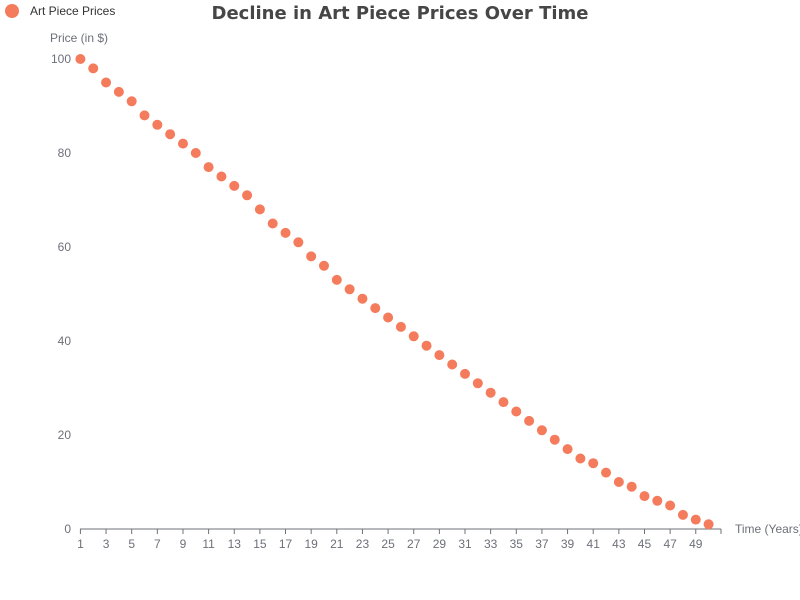  I want to click on x-tick-label: 13, so click(235, 544).